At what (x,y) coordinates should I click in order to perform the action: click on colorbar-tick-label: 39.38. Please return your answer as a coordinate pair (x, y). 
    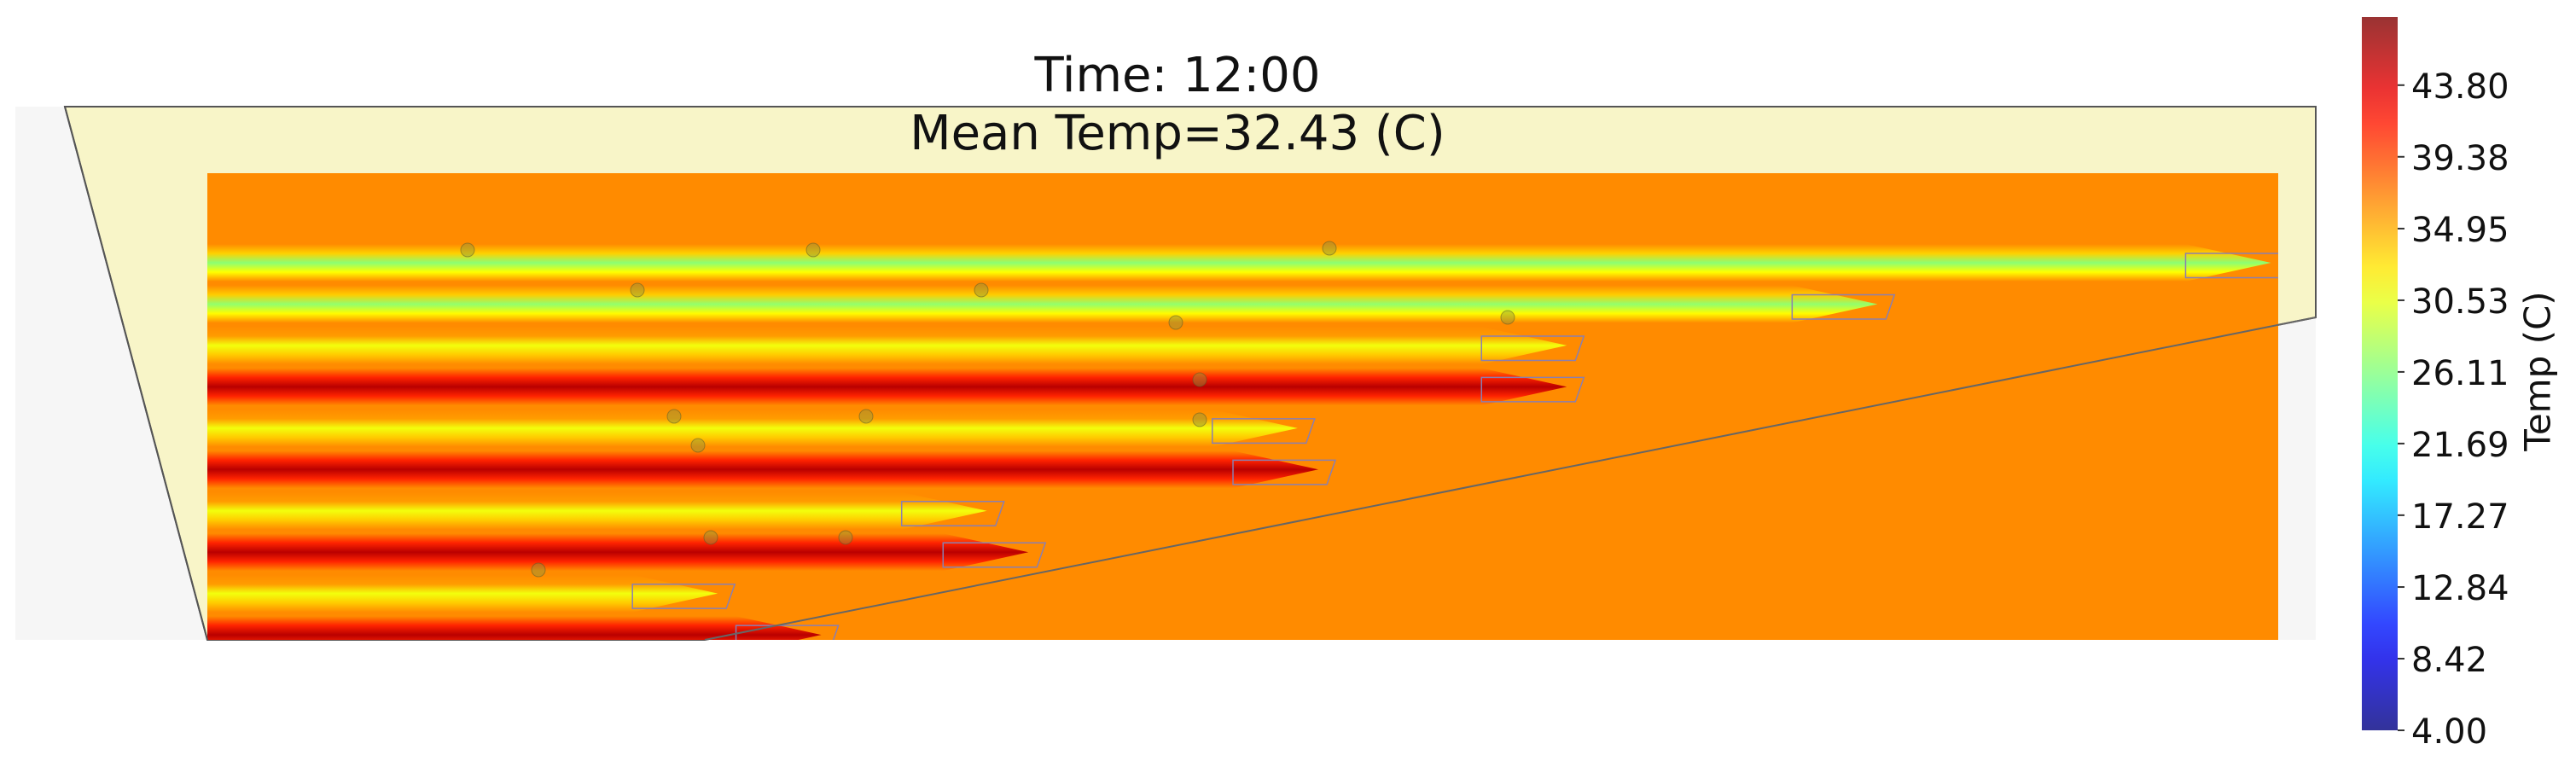
    Looking at the image, I should click on (2460, 158).